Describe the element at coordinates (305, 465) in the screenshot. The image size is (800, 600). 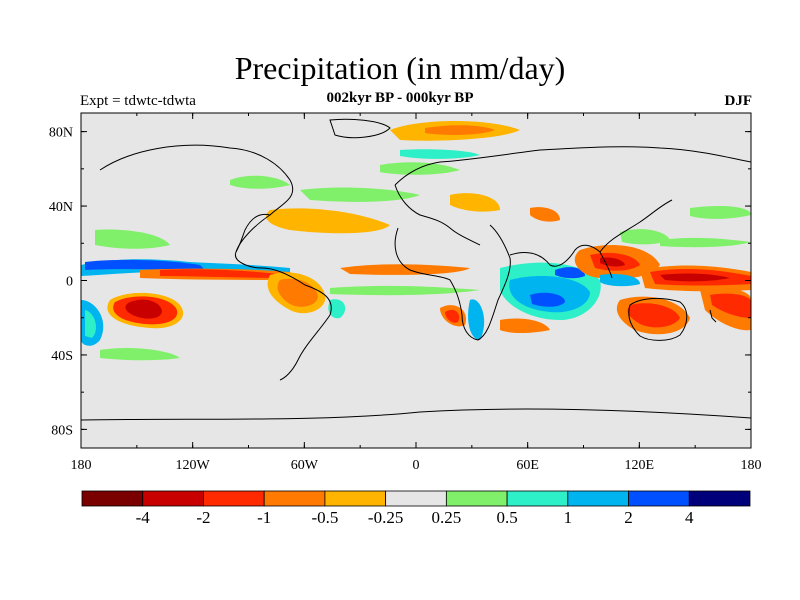
I see `lon-tick-label: 60W` at that location.